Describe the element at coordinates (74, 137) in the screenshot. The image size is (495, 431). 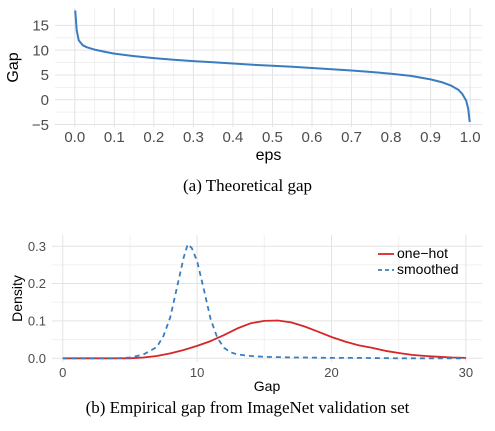
I see `x-tick-label: 0.0` at that location.